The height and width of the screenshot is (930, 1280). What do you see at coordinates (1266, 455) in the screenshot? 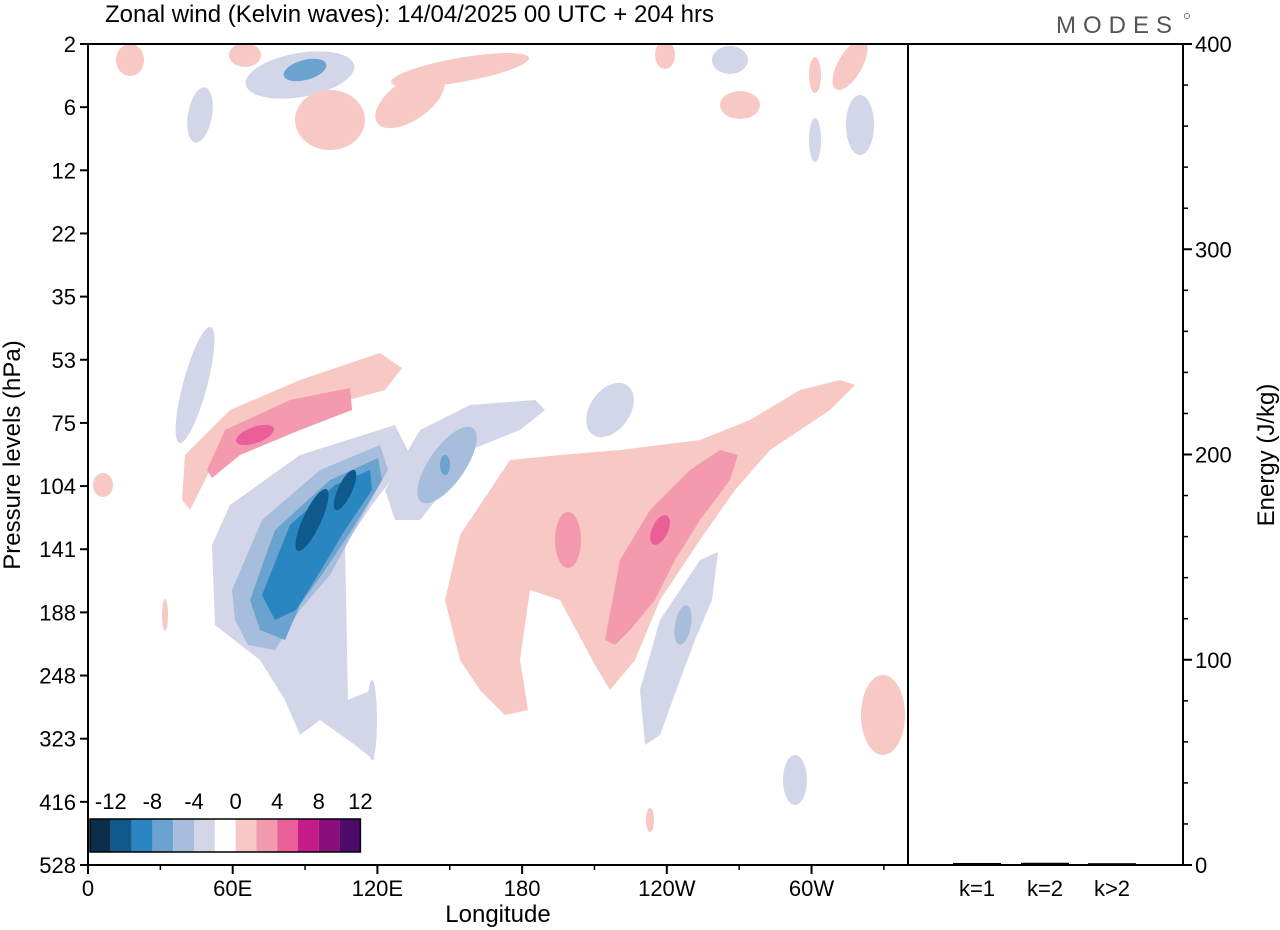
I see `energy-axis-label: Energy (J/kg)` at bounding box center [1266, 455].